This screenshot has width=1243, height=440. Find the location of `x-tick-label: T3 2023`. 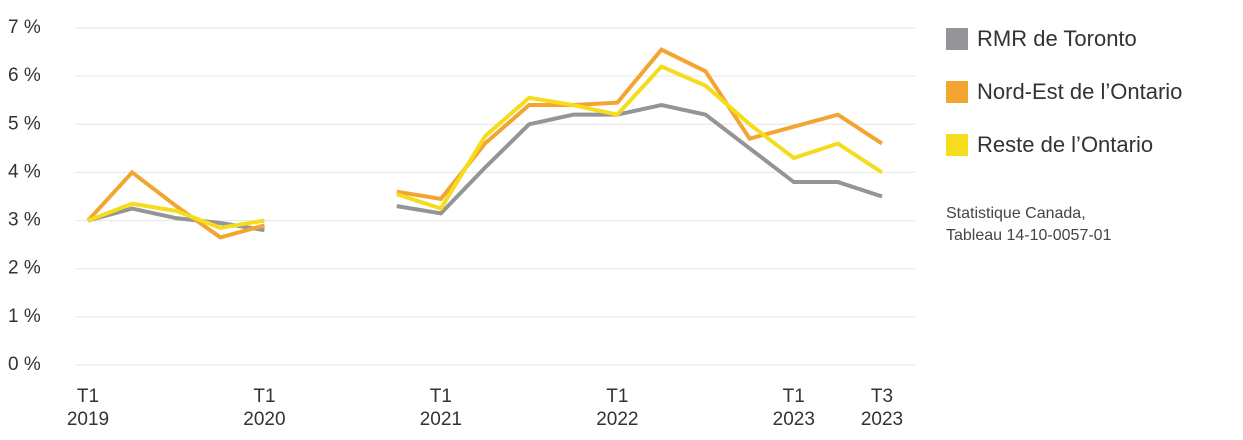

x-tick-label: T3 2023 is located at coordinates (882, 408).